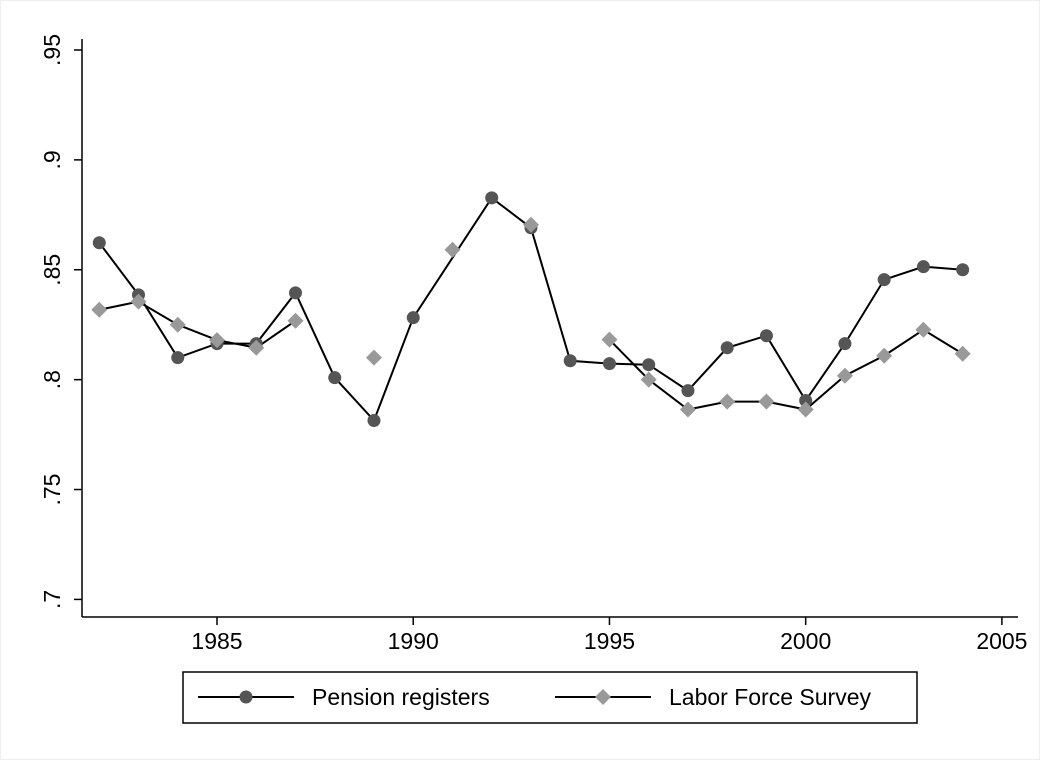  What do you see at coordinates (52, 50) in the screenshot?
I see `y-tick-label: .95` at bounding box center [52, 50].